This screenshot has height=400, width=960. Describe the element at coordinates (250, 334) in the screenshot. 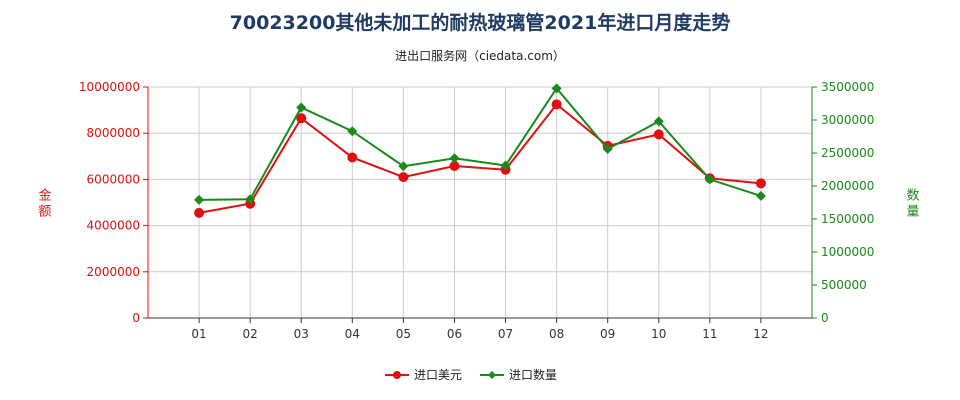

I see `x-axis-tick-label: 02` at that location.